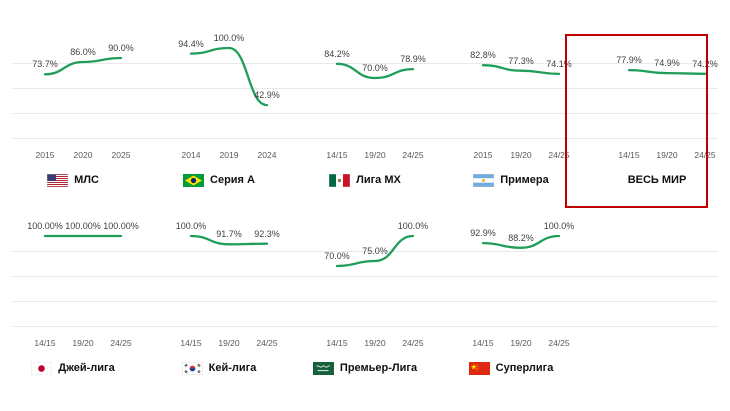 The height and width of the screenshot is (411, 730). I want to click on point-label: 77.3%, so click(521, 60).